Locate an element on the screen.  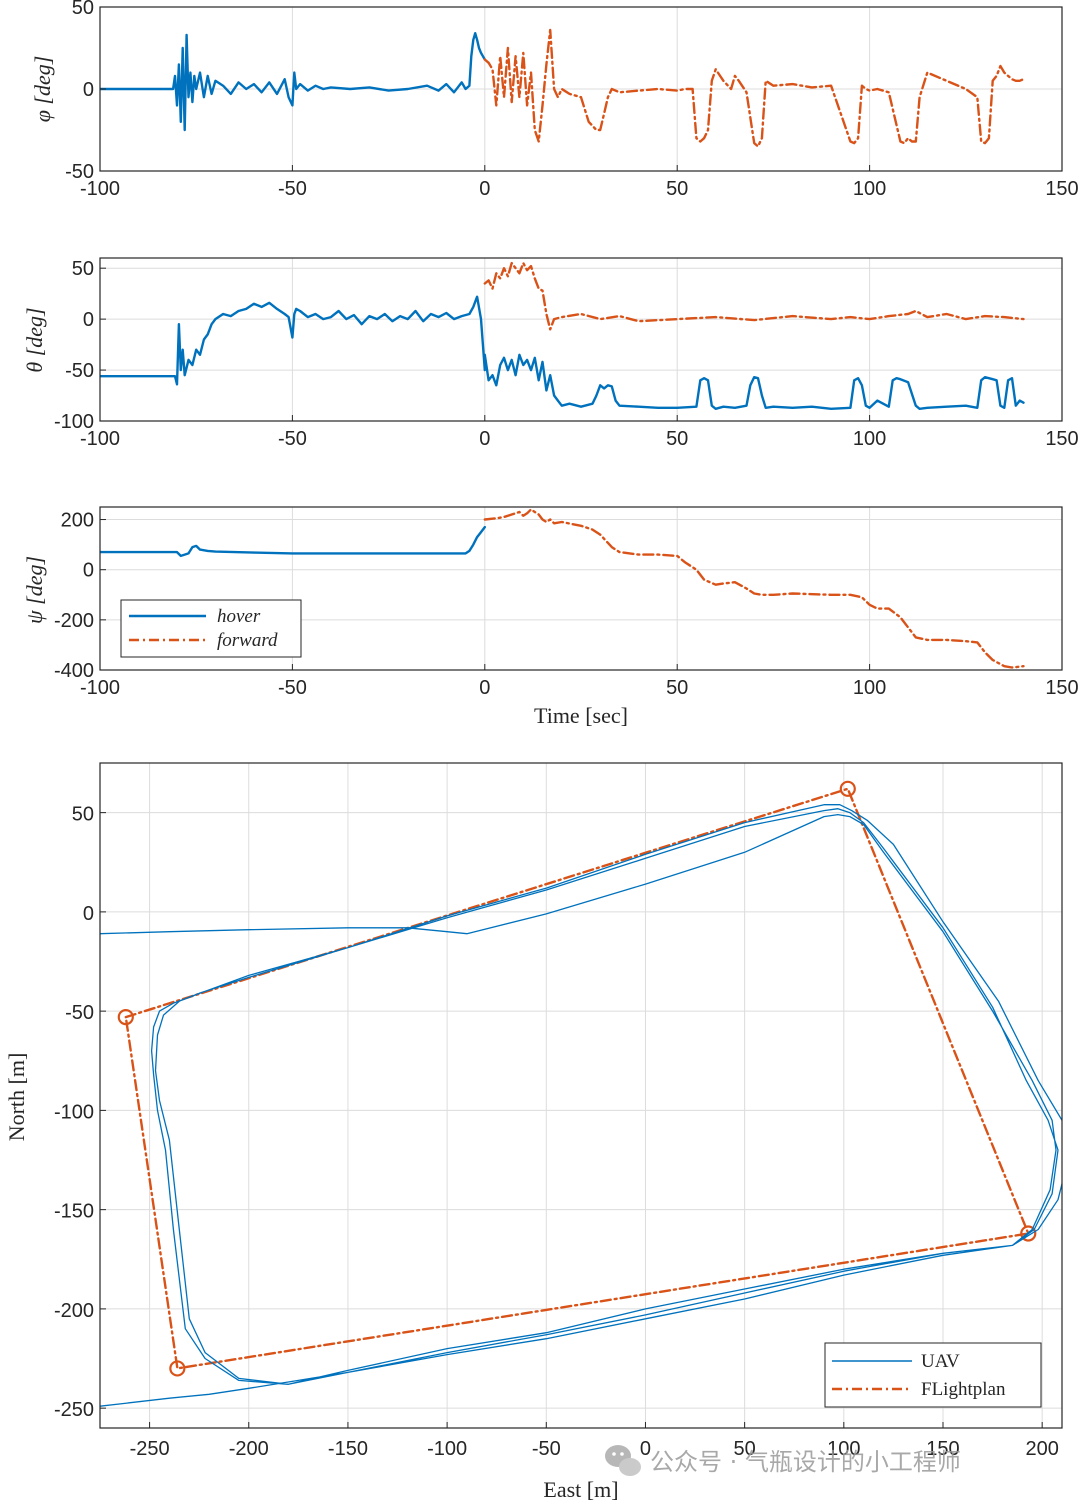
phi-grid is located at coordinates (581, 89).